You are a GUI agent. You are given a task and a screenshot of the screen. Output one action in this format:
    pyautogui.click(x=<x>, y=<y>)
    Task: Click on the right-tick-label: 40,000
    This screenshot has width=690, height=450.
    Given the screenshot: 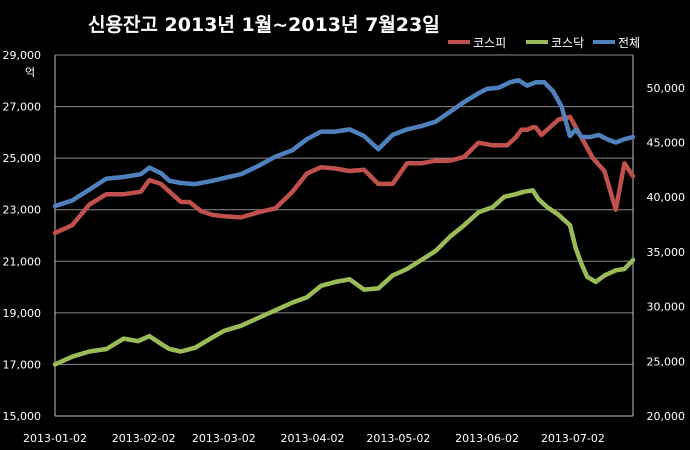 What is the action you would take?
    pyautogui.click(x=666, y=197)
    